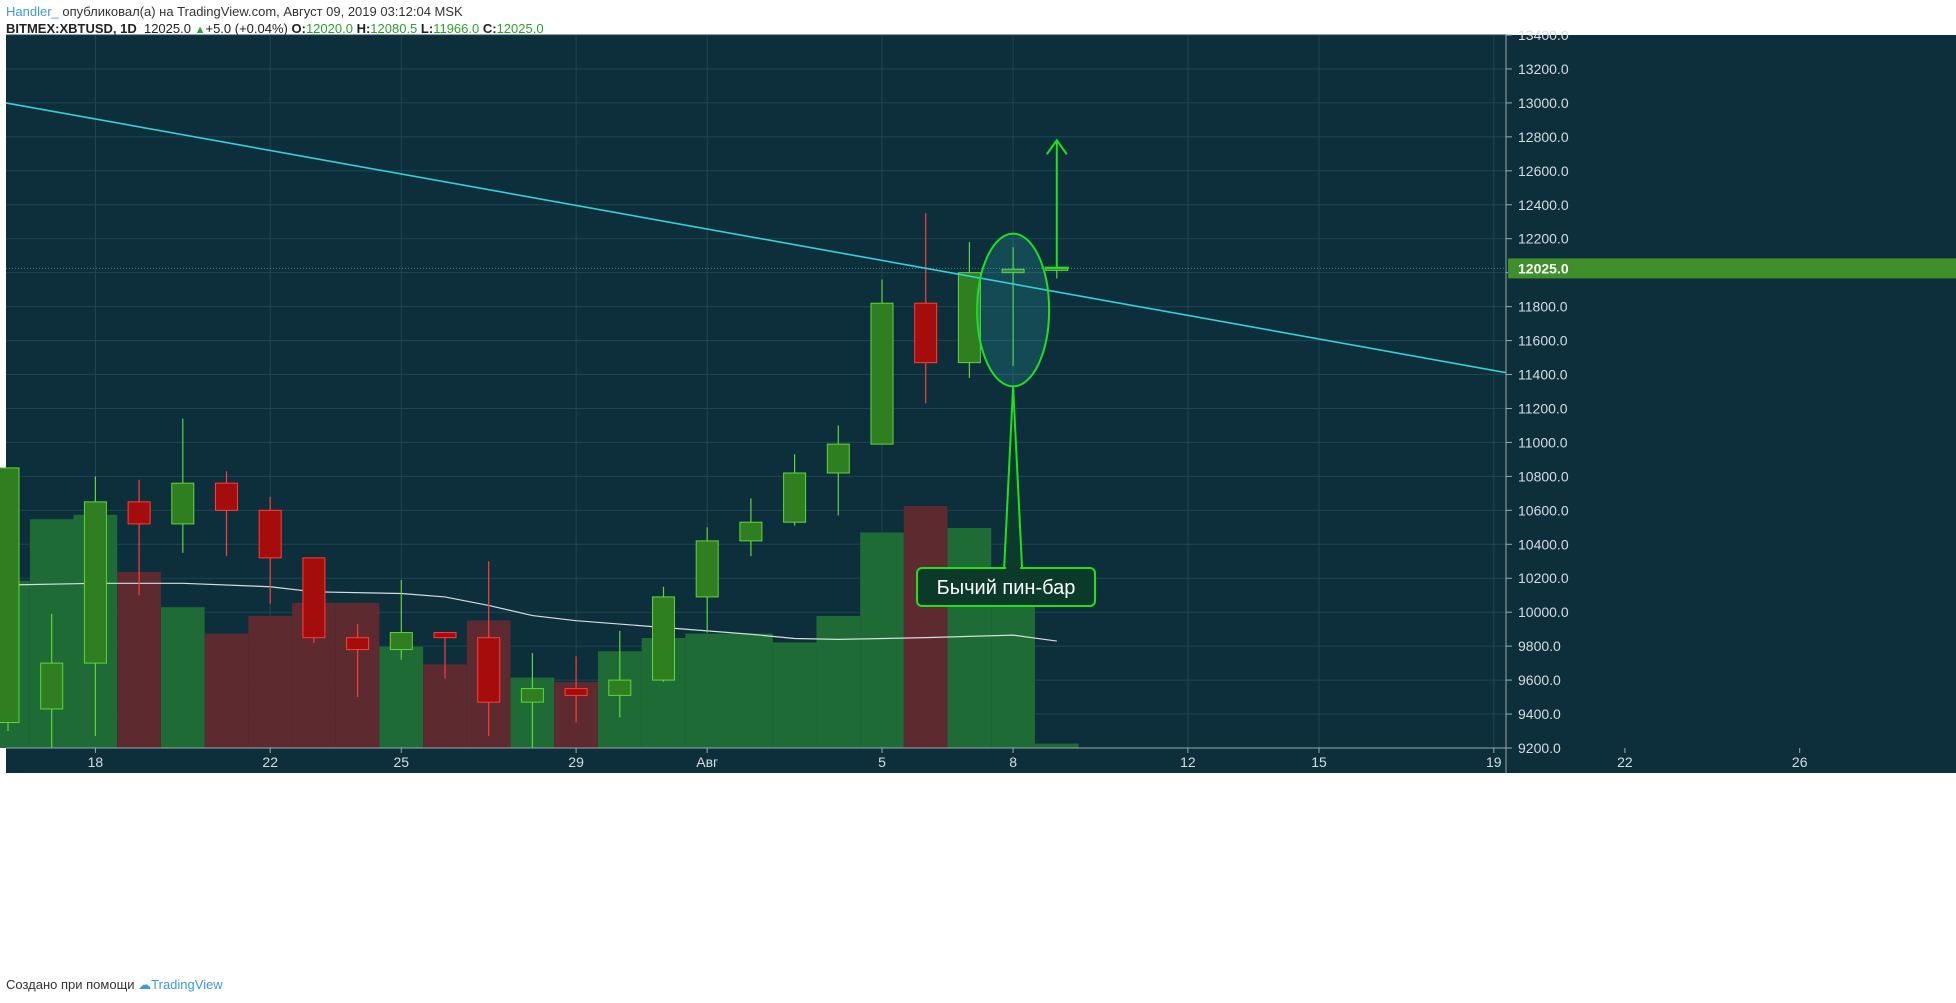  I want to click on high-value: 12080.5, so click(394, 28).